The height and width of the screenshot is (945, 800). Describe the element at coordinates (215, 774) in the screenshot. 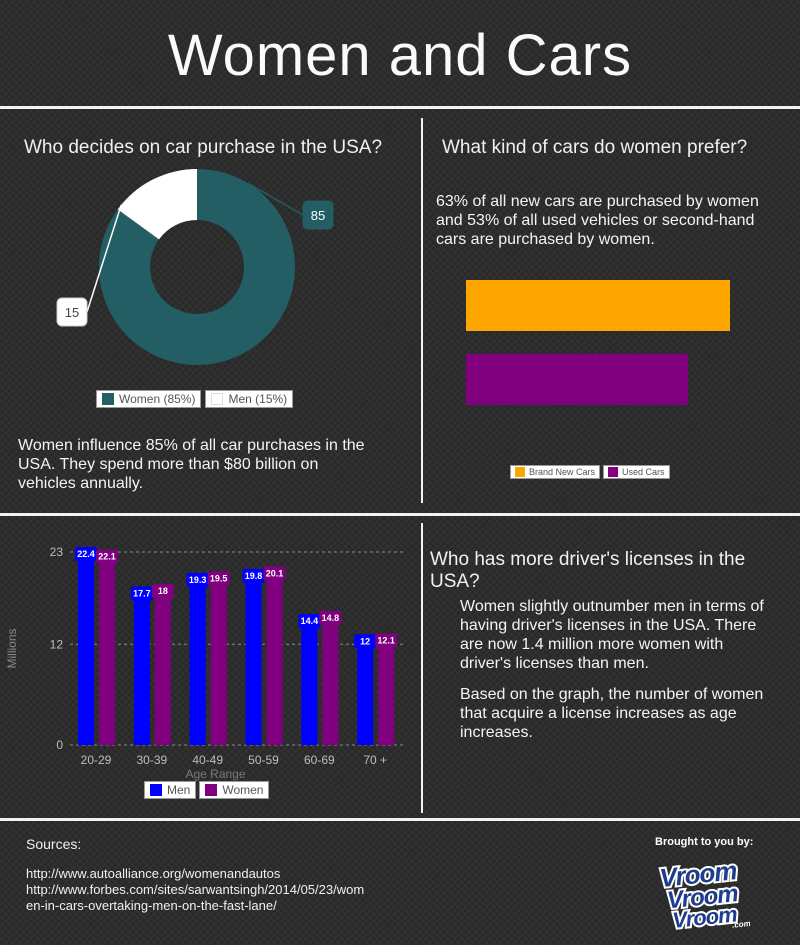

I see `x-axis-title: Age Range` at that location.